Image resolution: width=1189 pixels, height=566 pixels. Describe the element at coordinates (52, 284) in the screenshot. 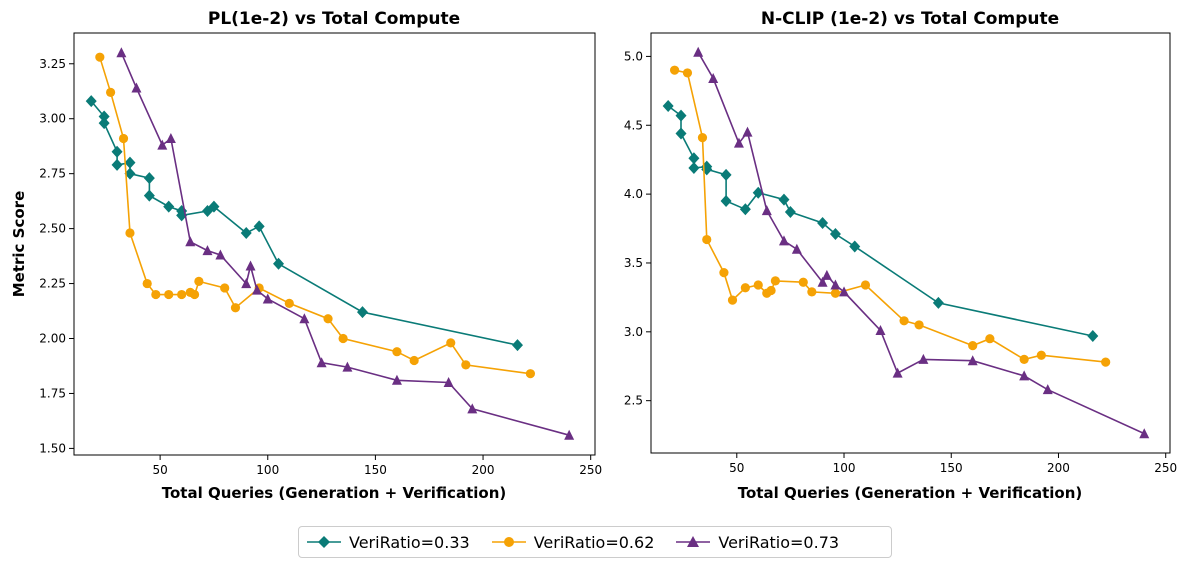

I see `y-tick-label: 2.25` at that location.